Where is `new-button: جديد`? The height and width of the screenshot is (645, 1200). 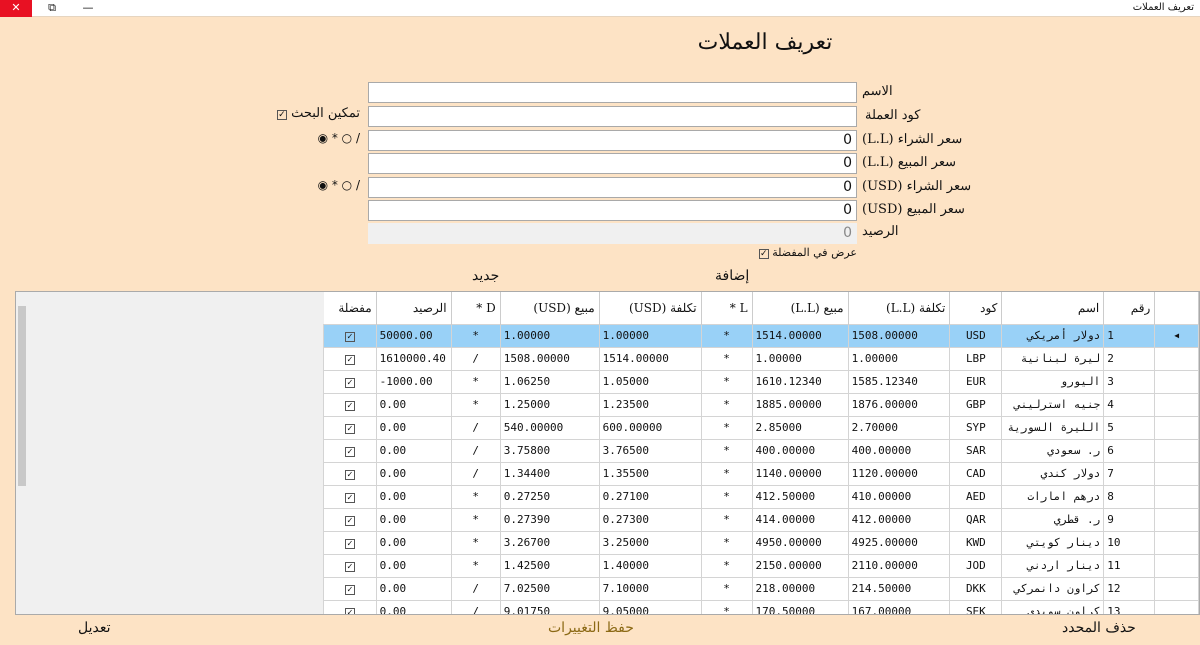 new-button: جديد is located at coordinates (486, 276).